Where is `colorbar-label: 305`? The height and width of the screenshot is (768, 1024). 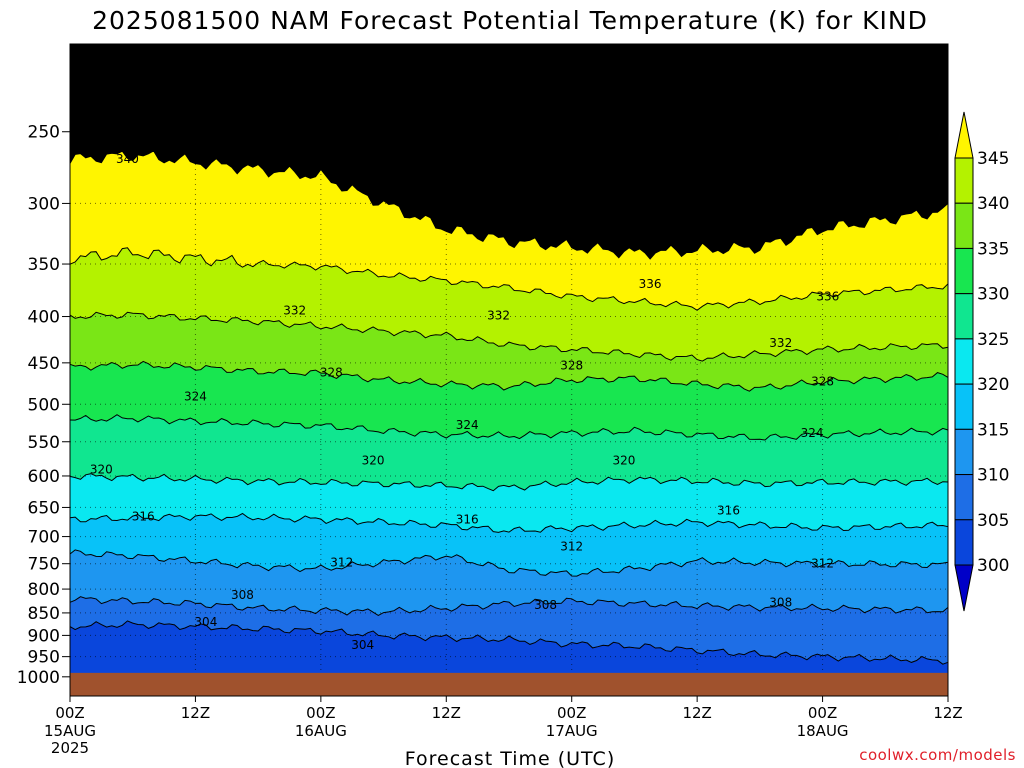
colorbar-label: 305 is located at coordinates (993, 521).